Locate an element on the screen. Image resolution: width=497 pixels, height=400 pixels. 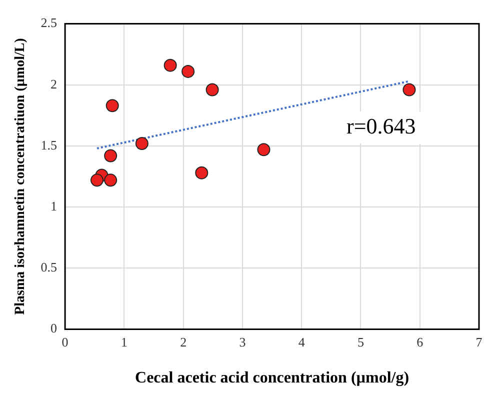
x-tick-label: 6 is located at coordinates (420, 342).